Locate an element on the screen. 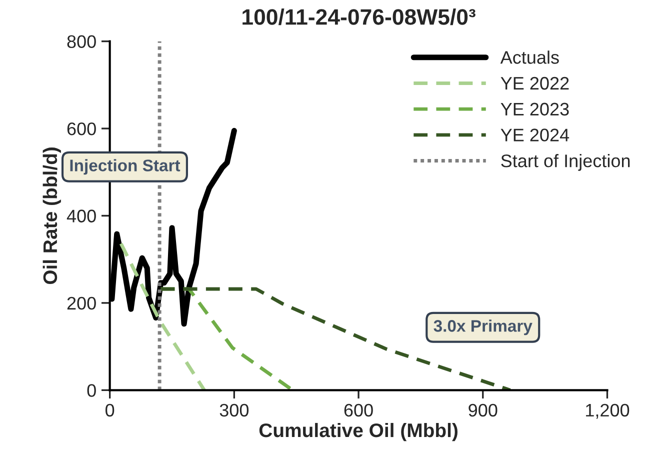  y-tick-label: 200 is located at coordinates (81, 303).